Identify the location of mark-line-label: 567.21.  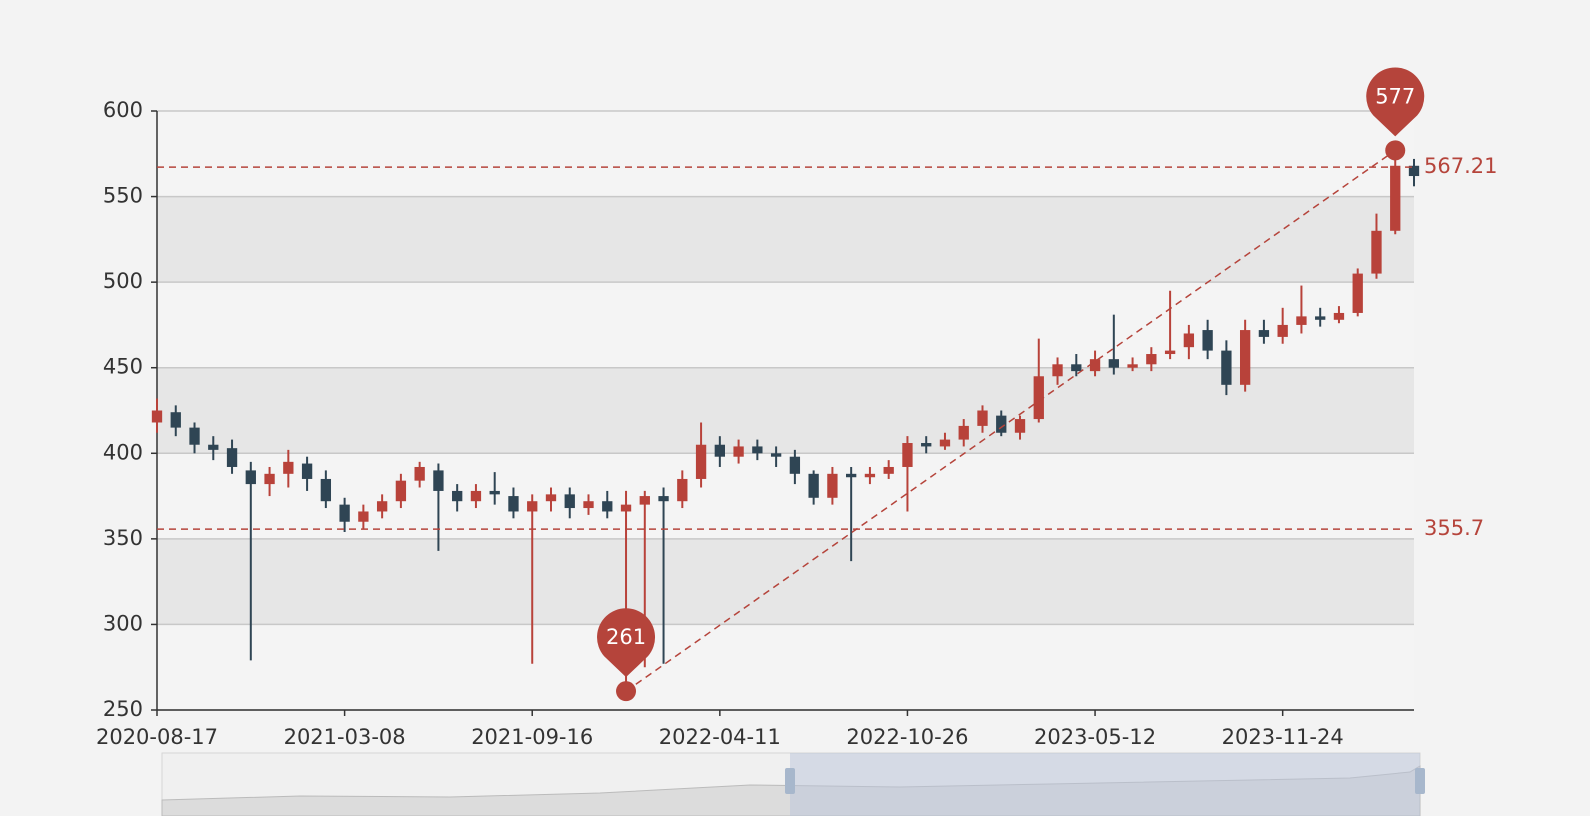
(1460, 166).